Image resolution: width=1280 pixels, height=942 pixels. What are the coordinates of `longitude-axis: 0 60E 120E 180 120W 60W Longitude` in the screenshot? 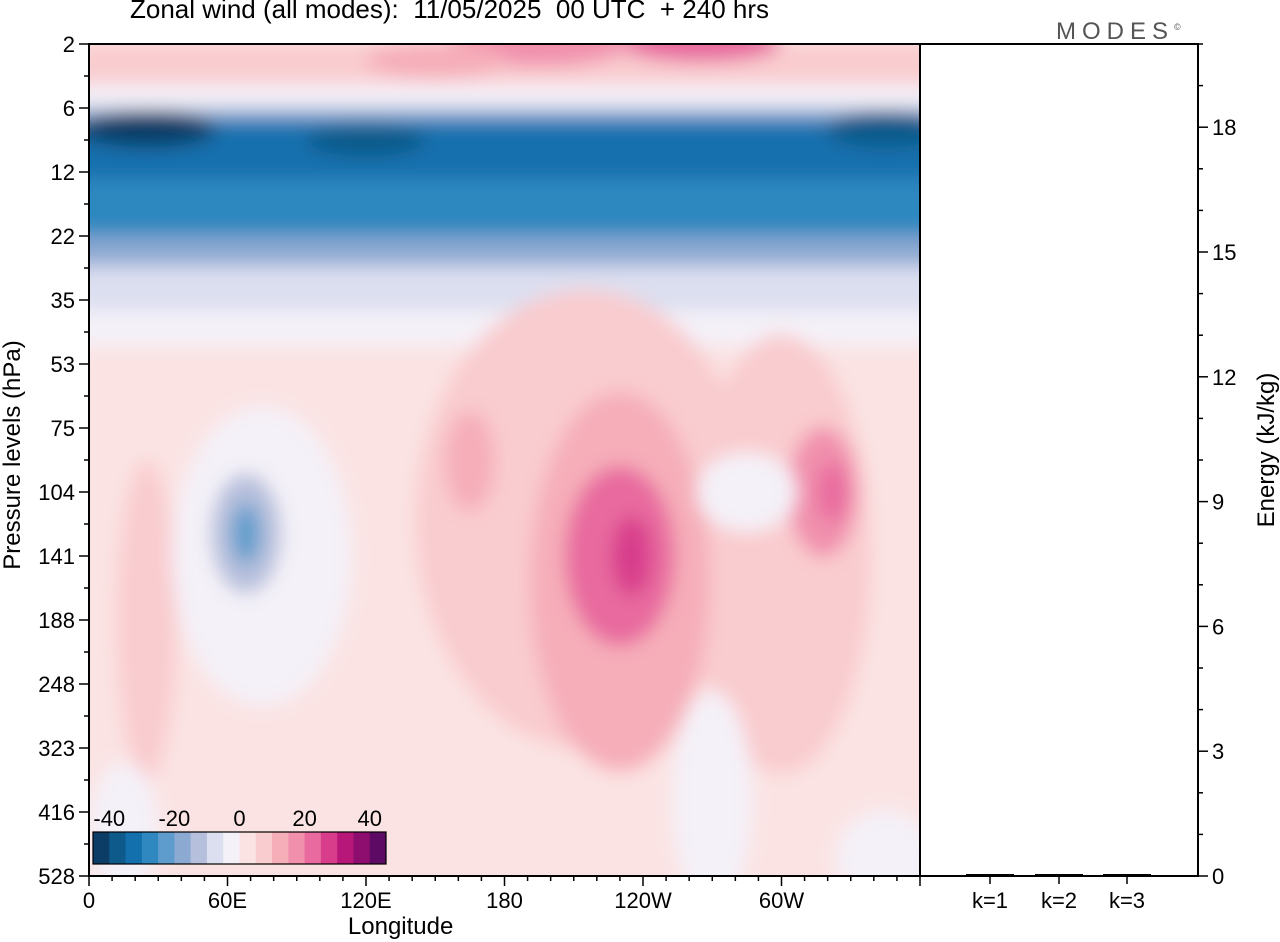 It's located at (502, 908).